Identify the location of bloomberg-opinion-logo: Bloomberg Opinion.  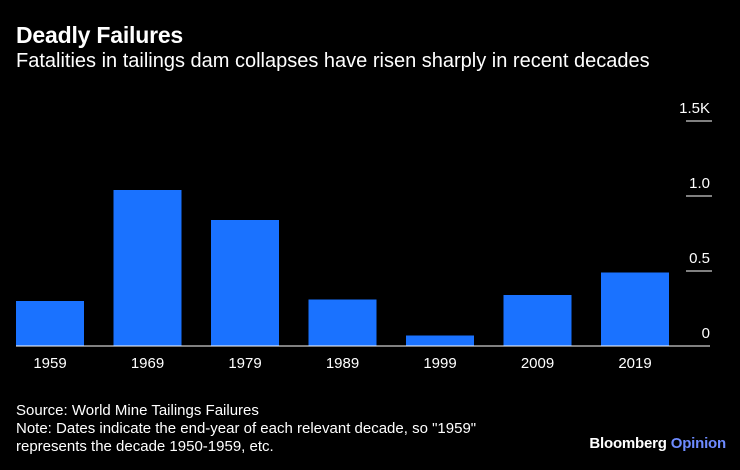
(657, 443).